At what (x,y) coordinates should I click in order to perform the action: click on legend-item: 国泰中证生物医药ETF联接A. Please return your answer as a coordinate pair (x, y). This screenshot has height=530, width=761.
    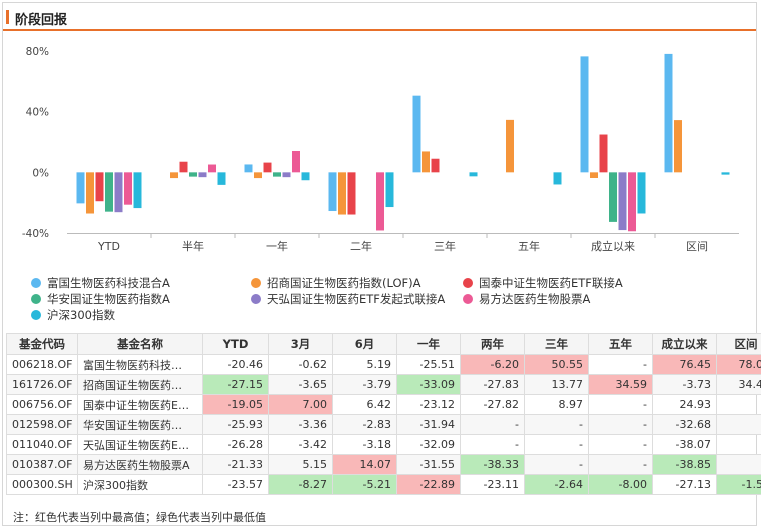
    Looking at the image, I should click on (543, 283).